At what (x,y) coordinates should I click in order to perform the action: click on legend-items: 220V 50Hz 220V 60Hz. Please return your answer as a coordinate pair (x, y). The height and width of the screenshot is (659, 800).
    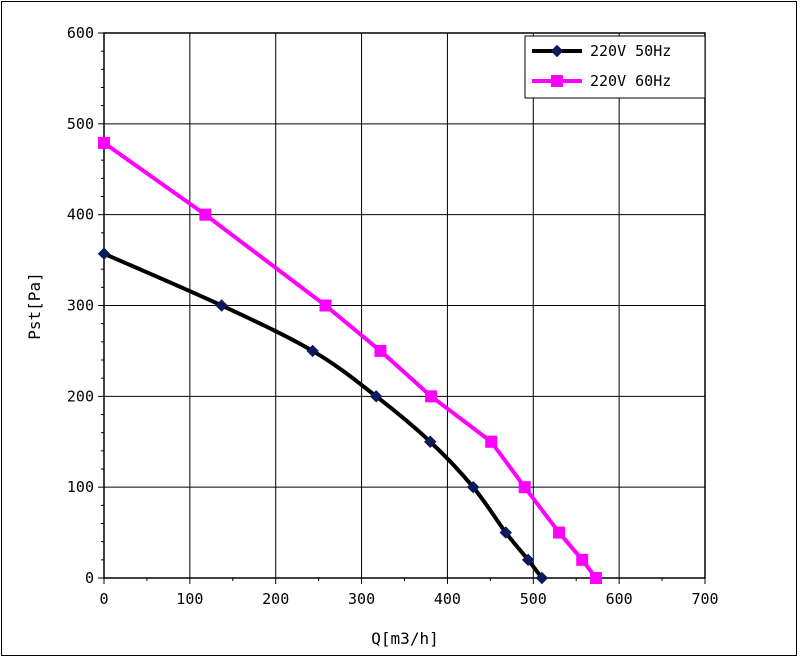
    Looking at the image, I should click on (601, 66).